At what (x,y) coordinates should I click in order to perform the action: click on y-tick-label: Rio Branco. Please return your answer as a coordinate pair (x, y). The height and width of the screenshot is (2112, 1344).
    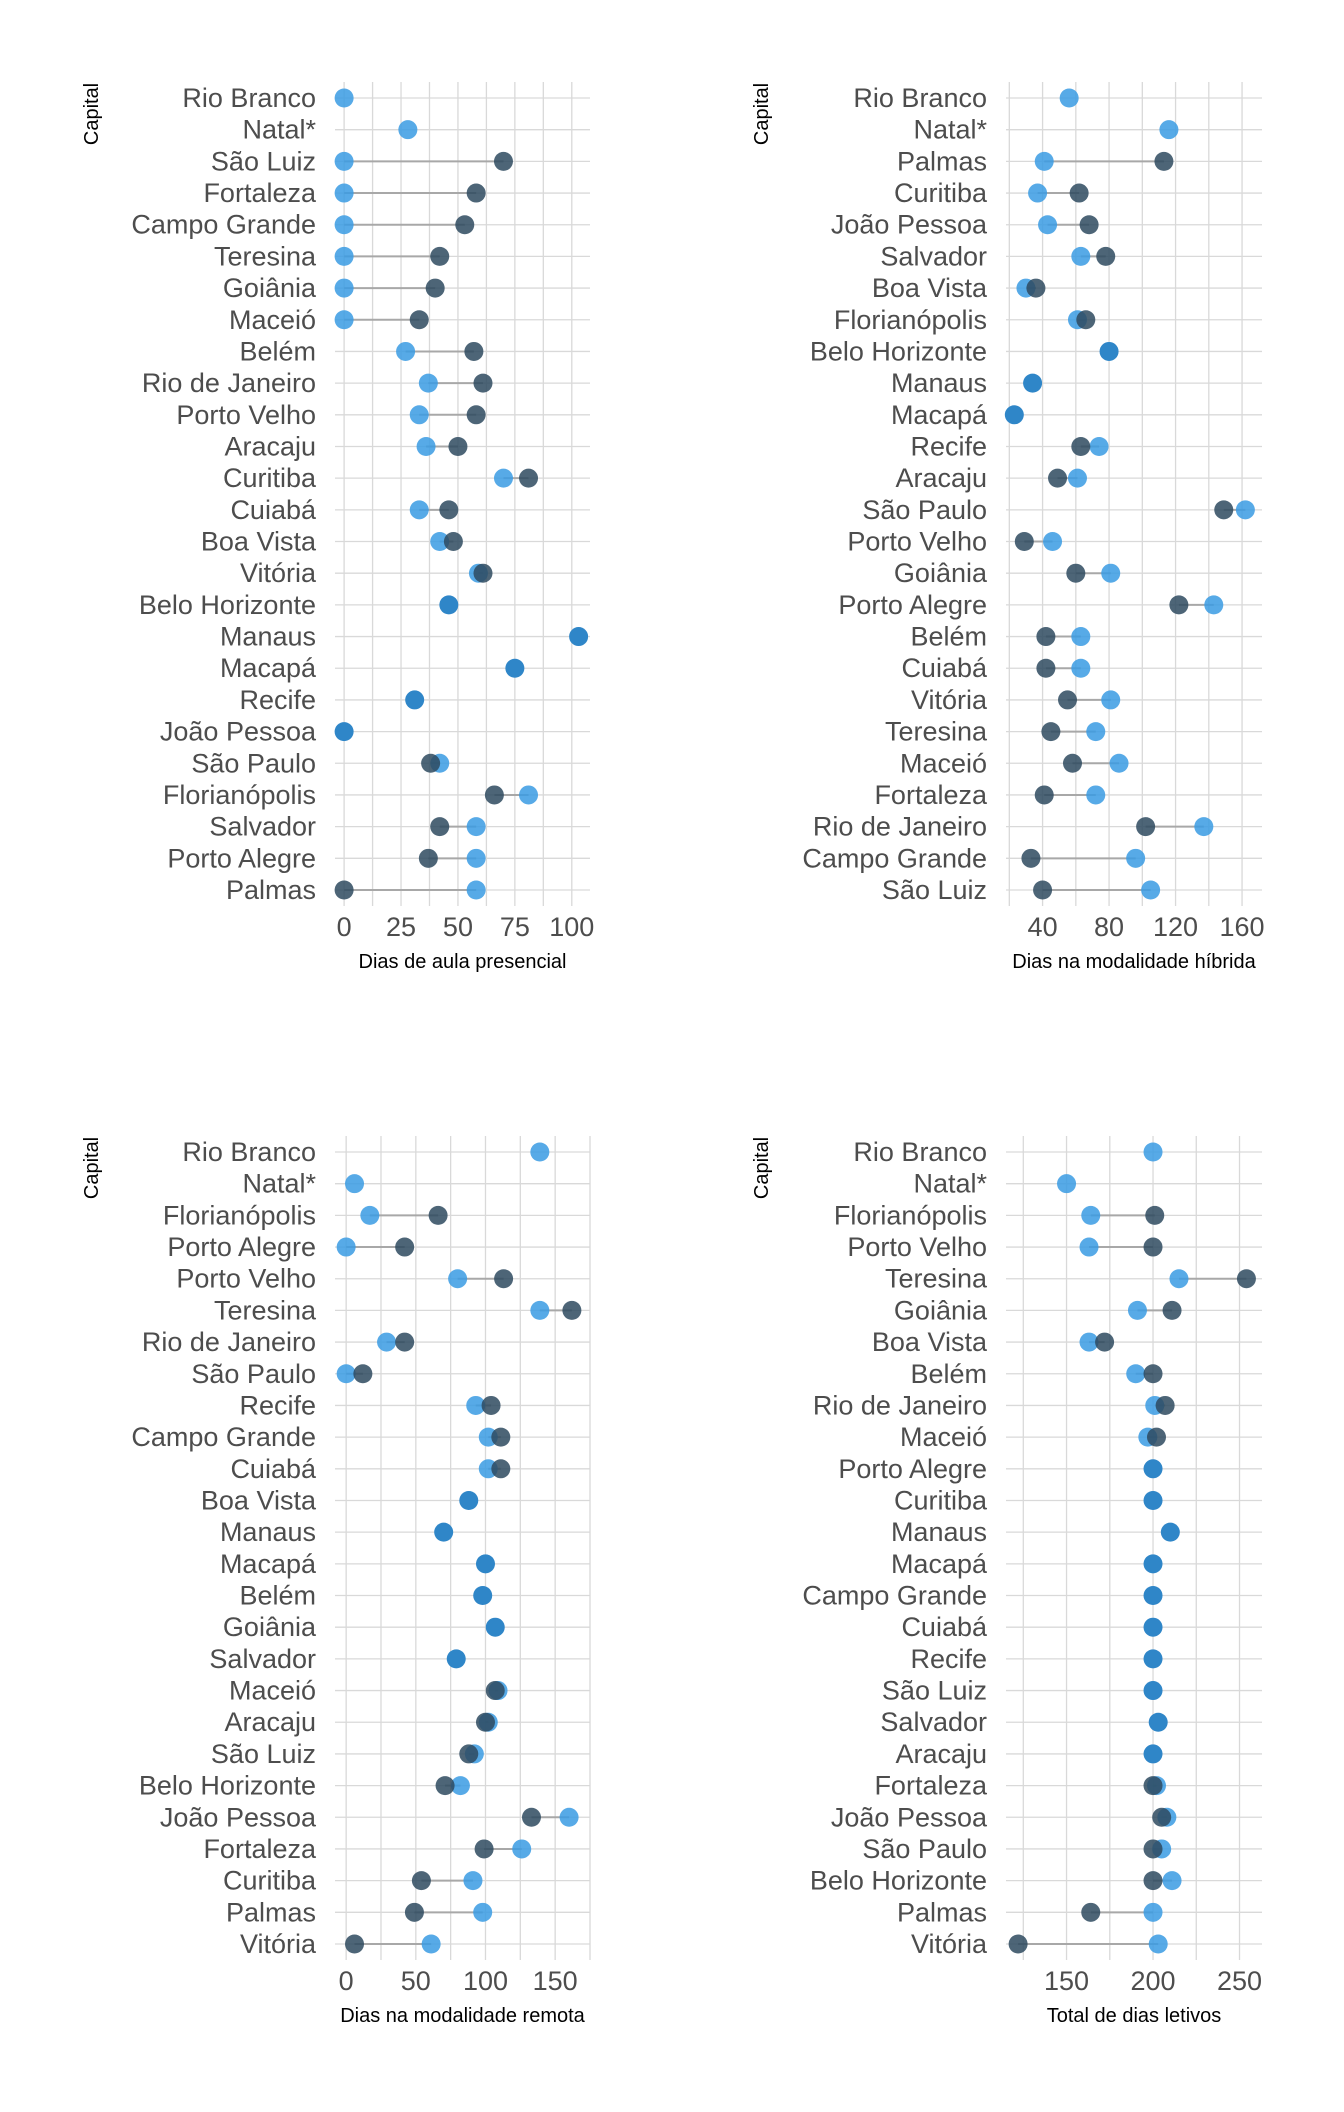
    Looking at the image, I should click on (249, 98).